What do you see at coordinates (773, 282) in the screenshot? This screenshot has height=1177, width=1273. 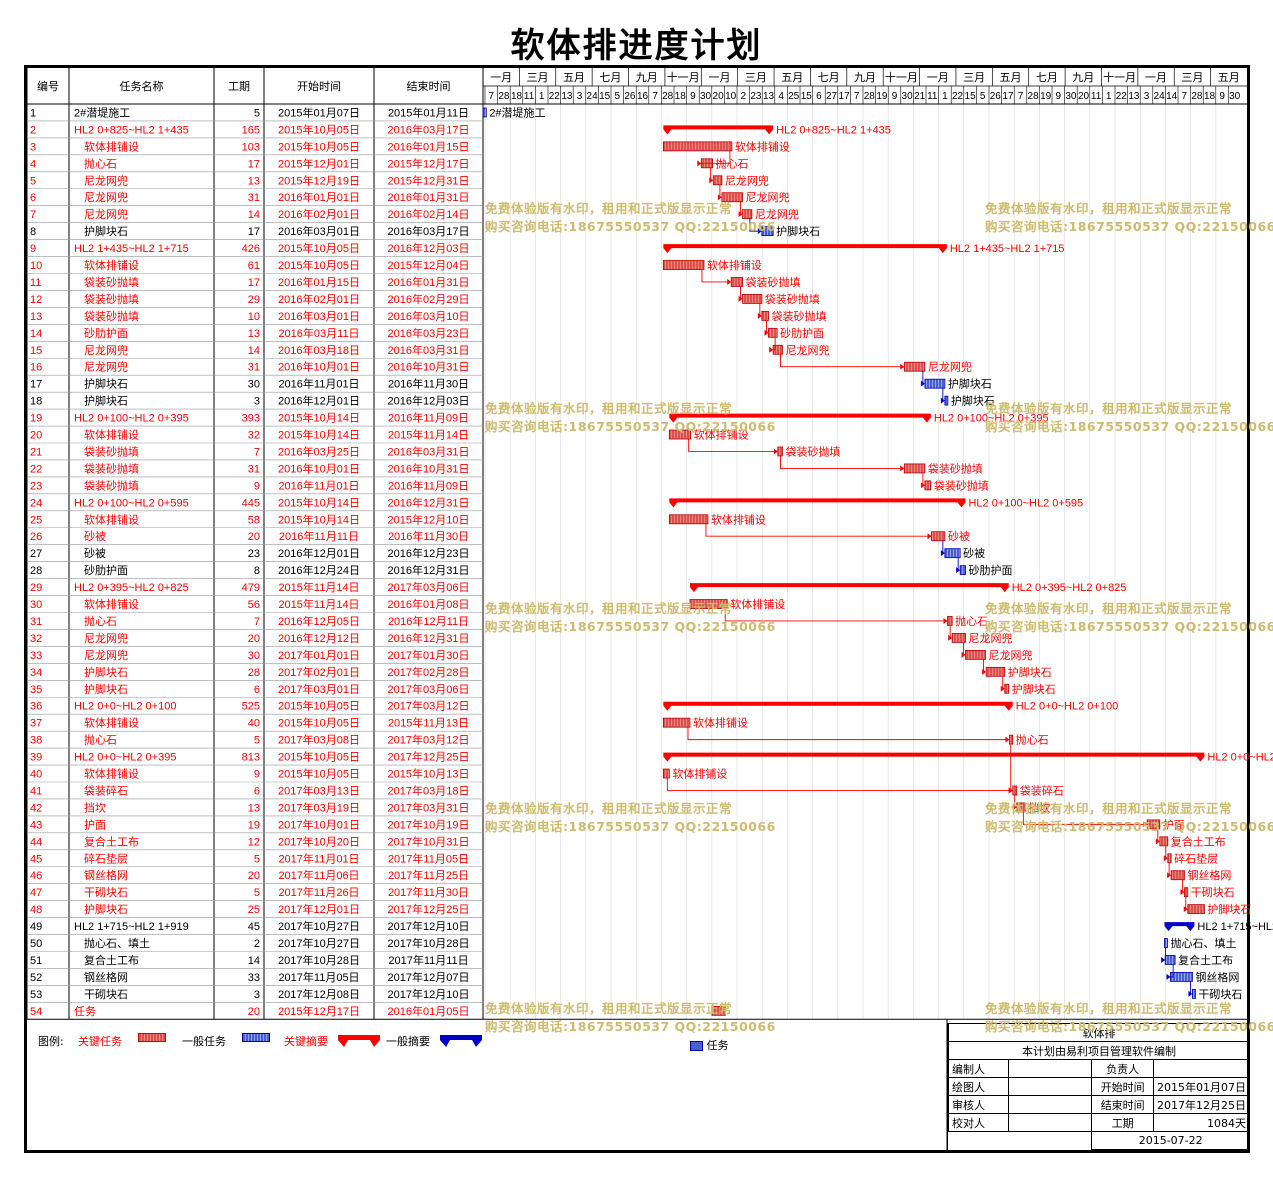 I see `bar-label: 袋装砂抛填` at bounding box center [773, 282].